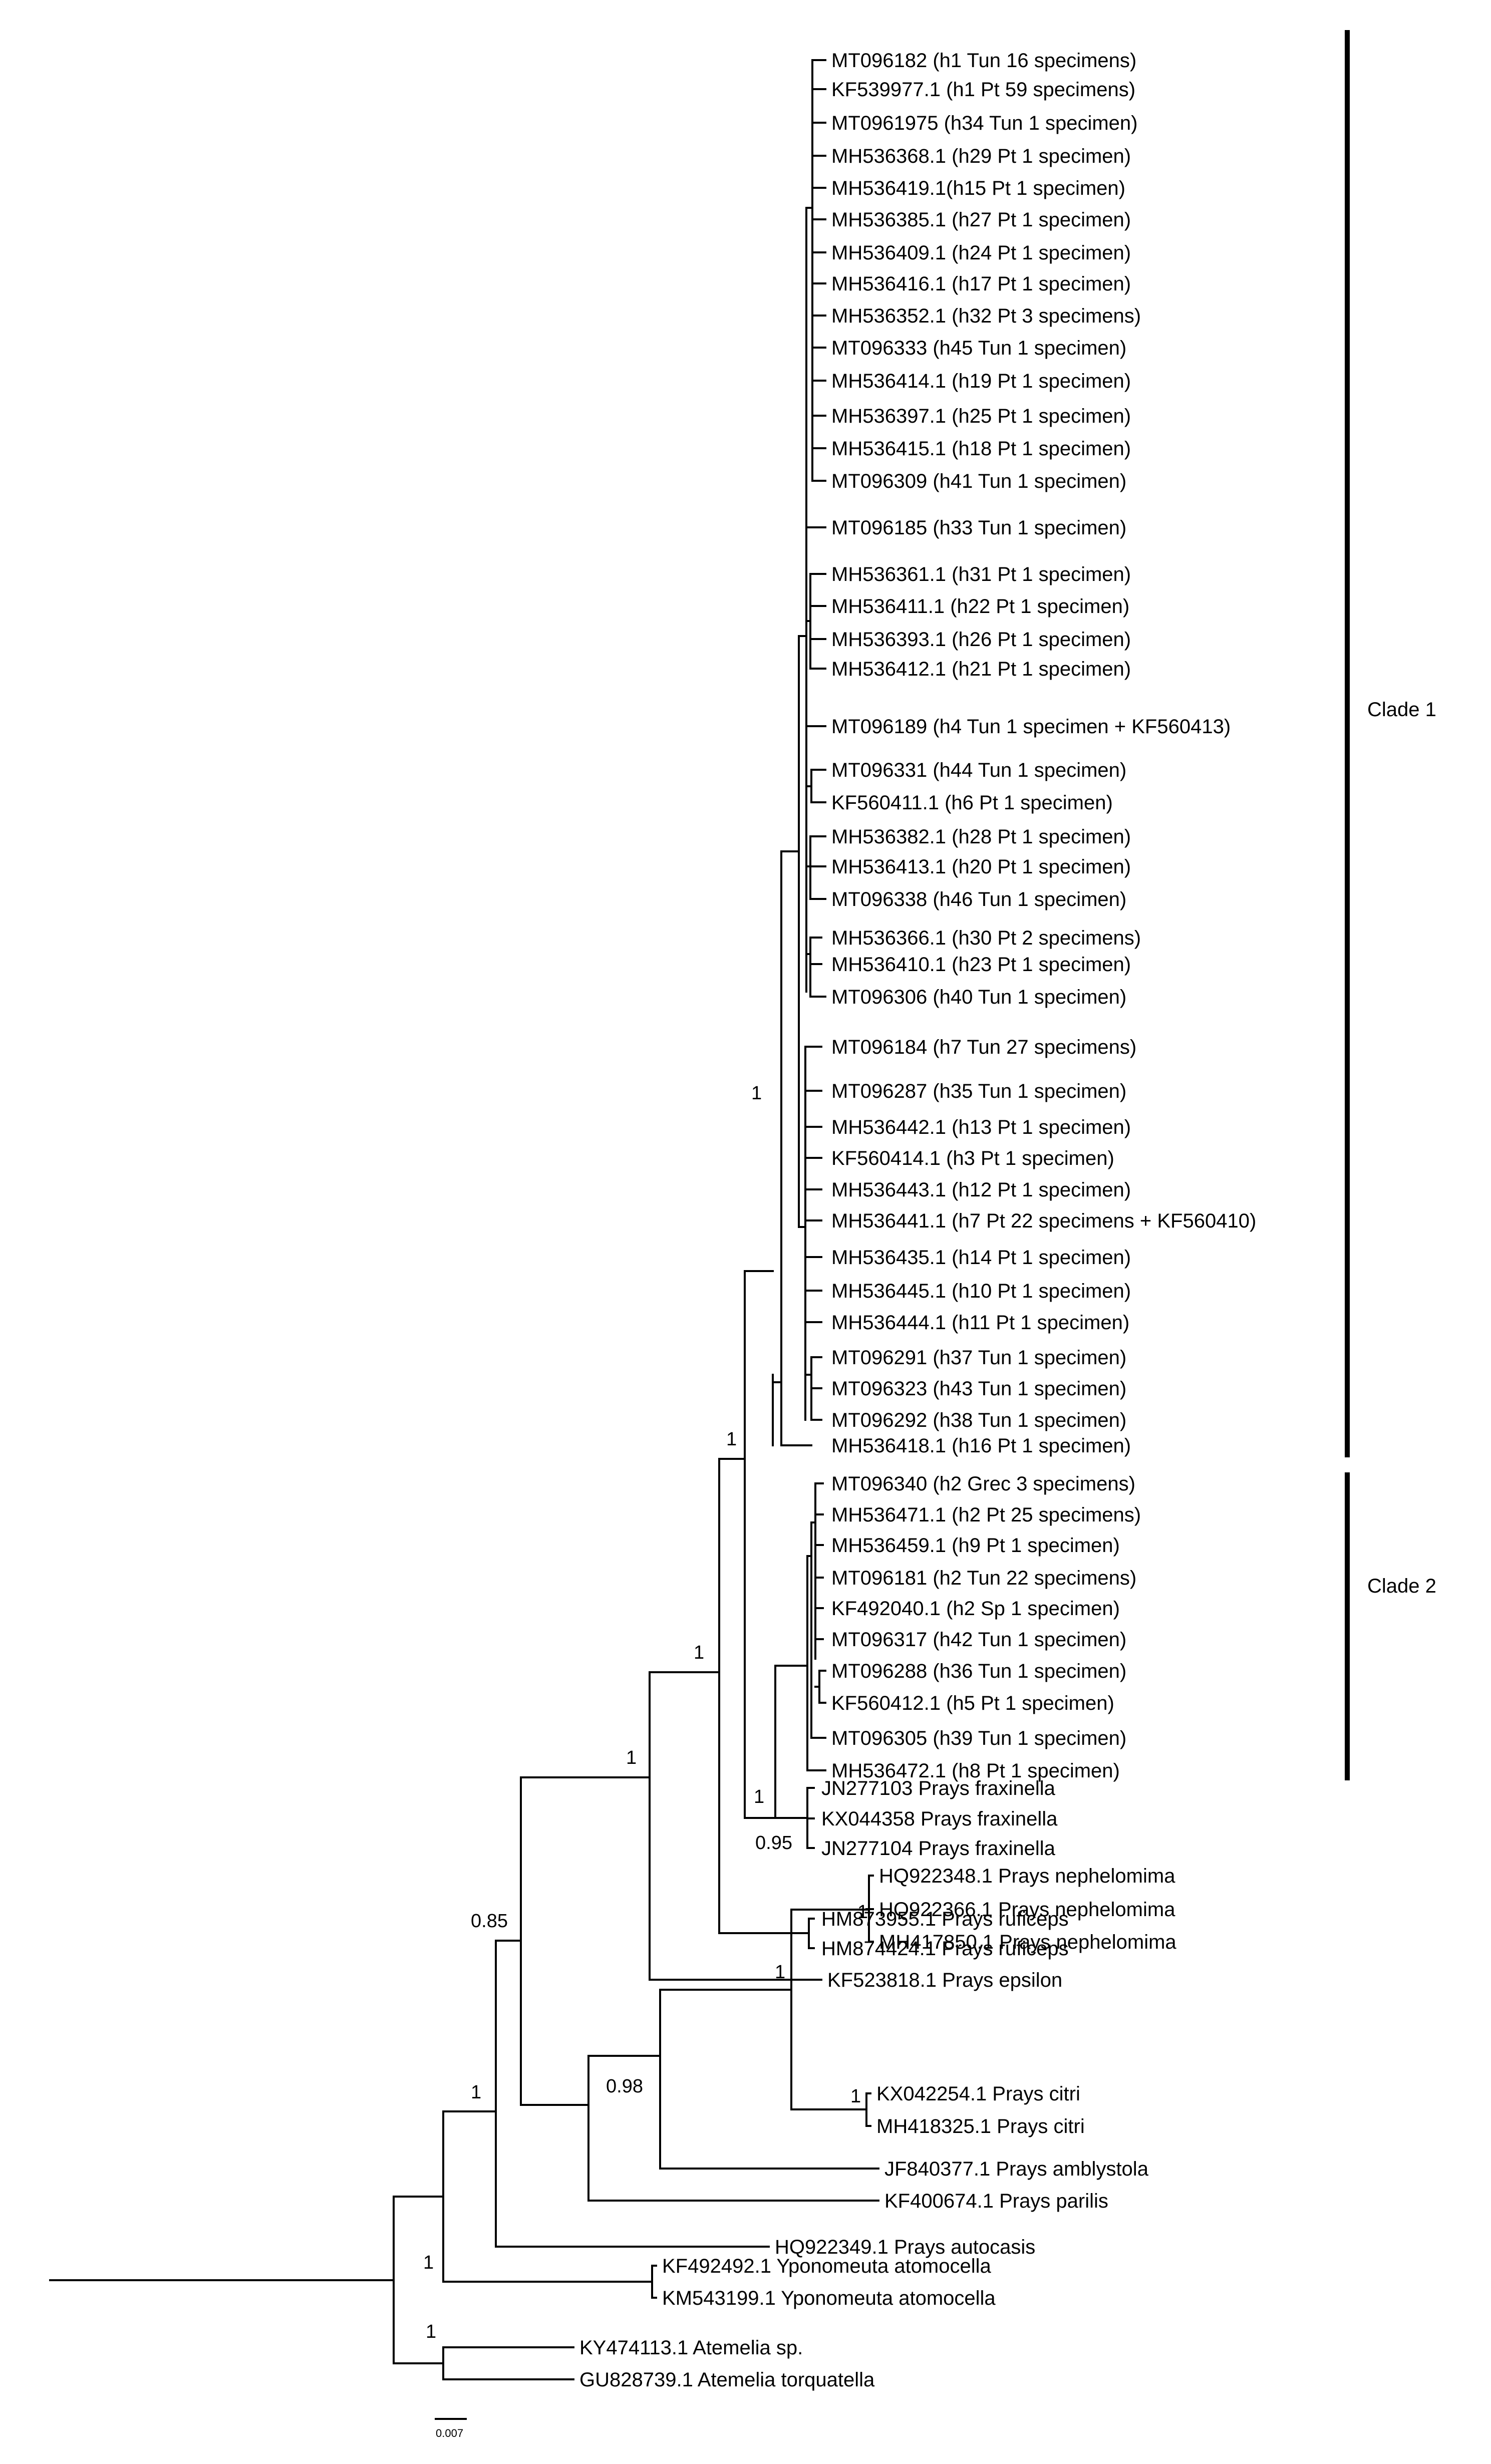  What do you see at coordinates (996, 2201) in the screenshot?
I see `leaf-label: KF400674.1 Prays parilis` at bounding box center [996, 2201].